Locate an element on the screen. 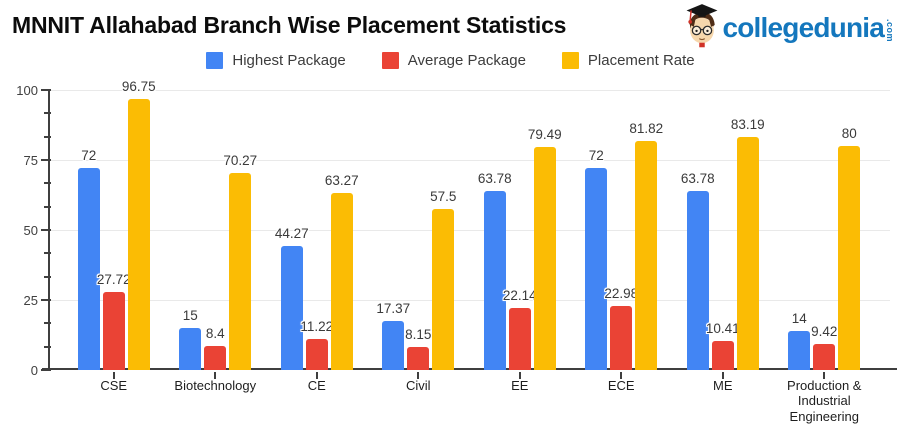 This screenshot has height=435, width=901. bar-value-label: 27.72 is located at coordinates (113, 280).